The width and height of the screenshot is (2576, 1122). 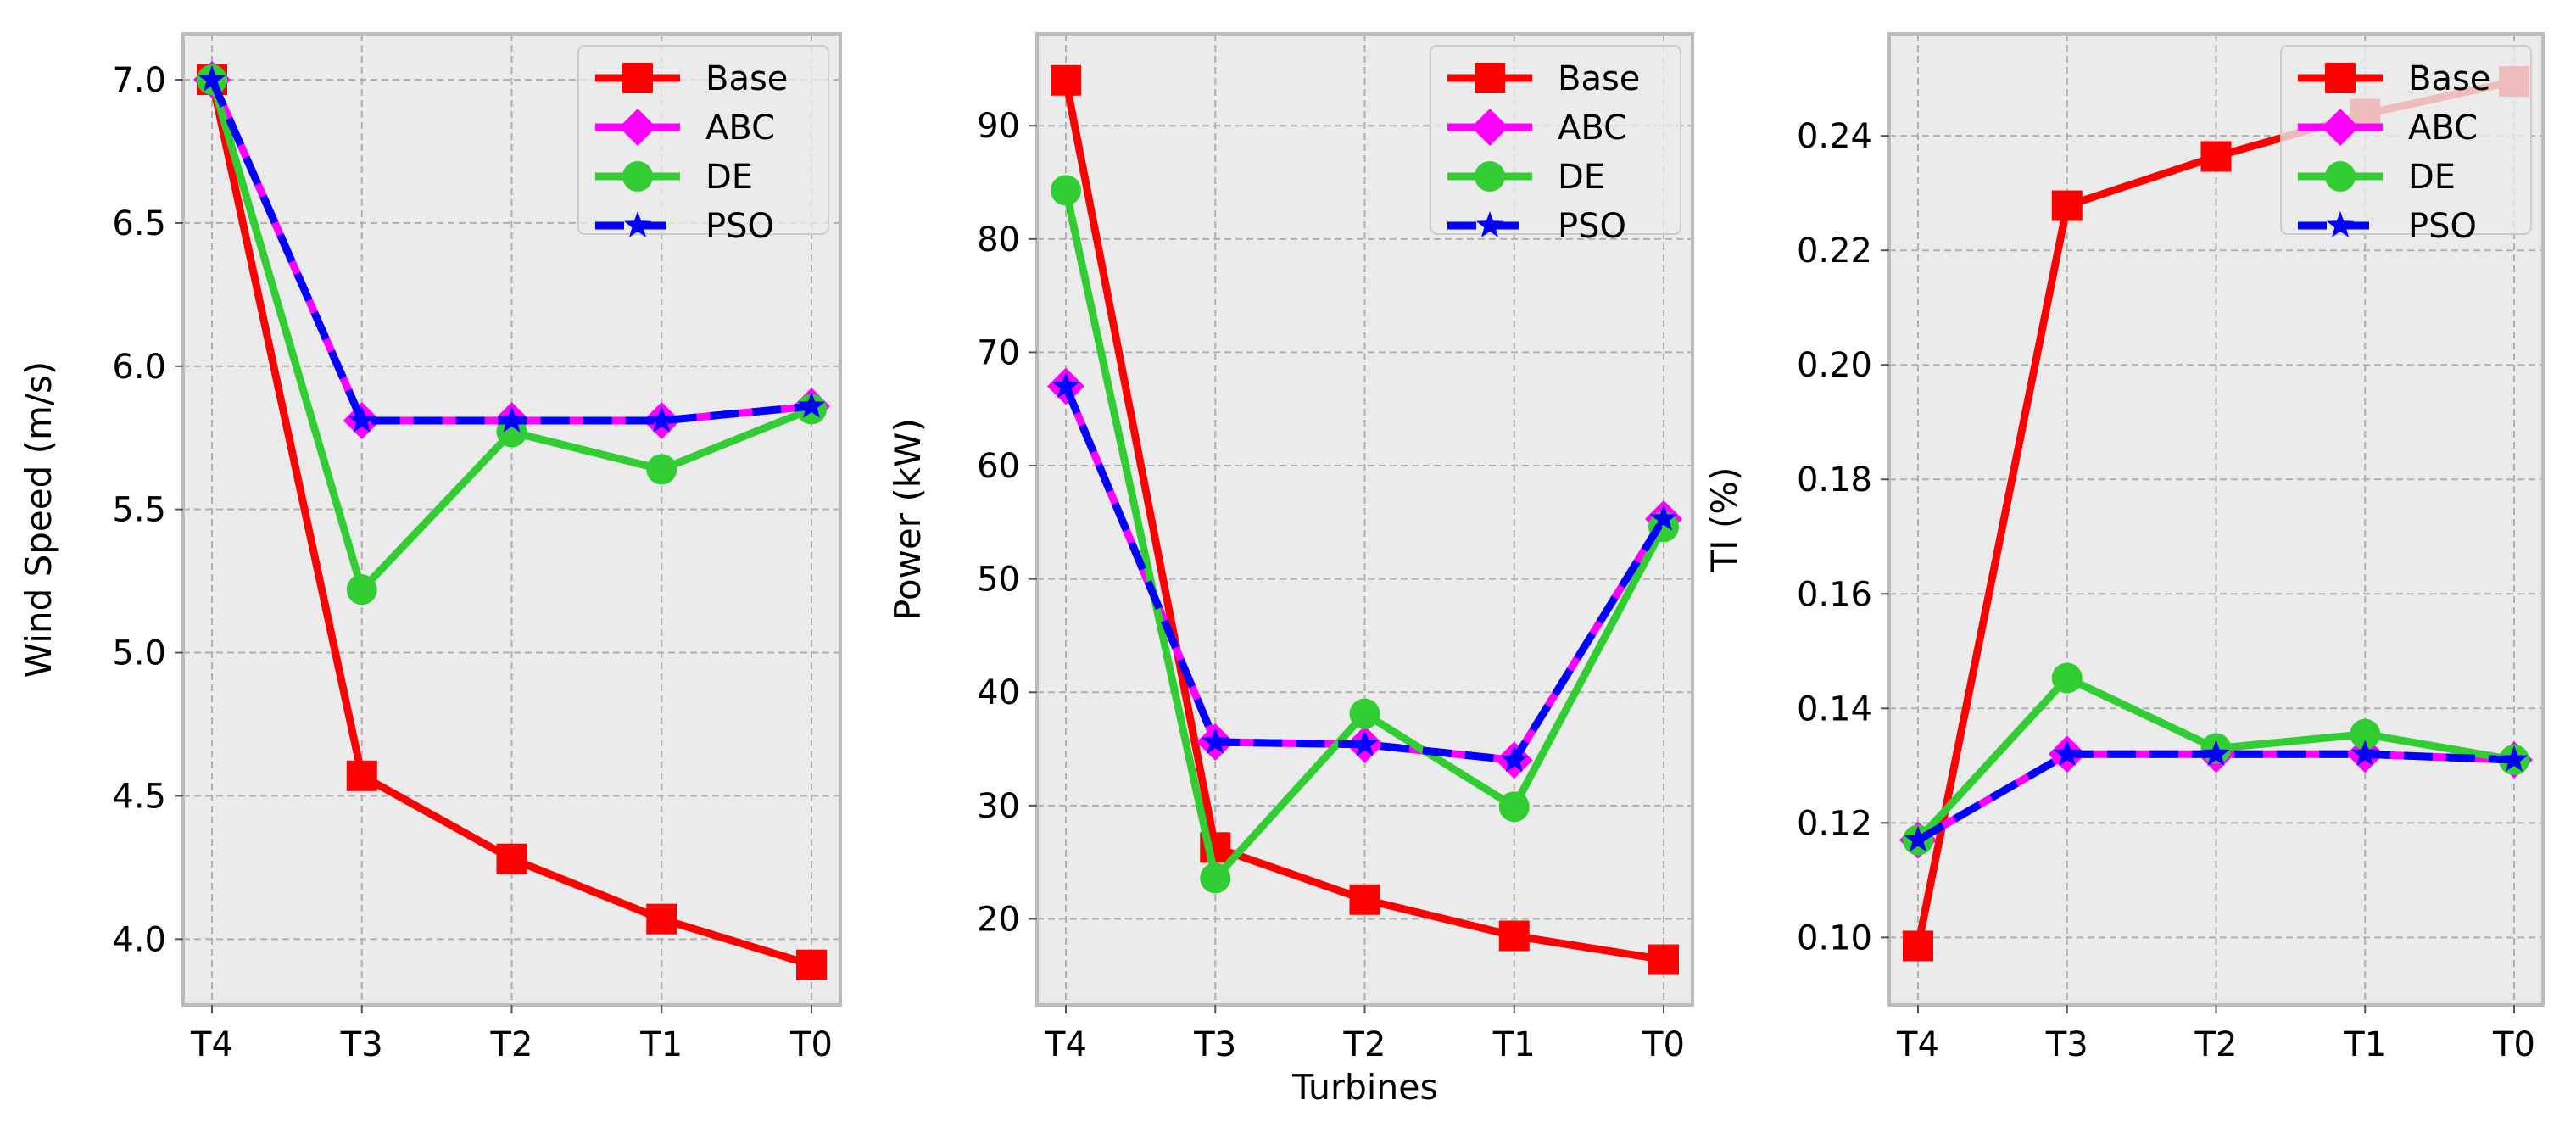 I want to click on y-tick-label: 80, so click(x=998, y=240).